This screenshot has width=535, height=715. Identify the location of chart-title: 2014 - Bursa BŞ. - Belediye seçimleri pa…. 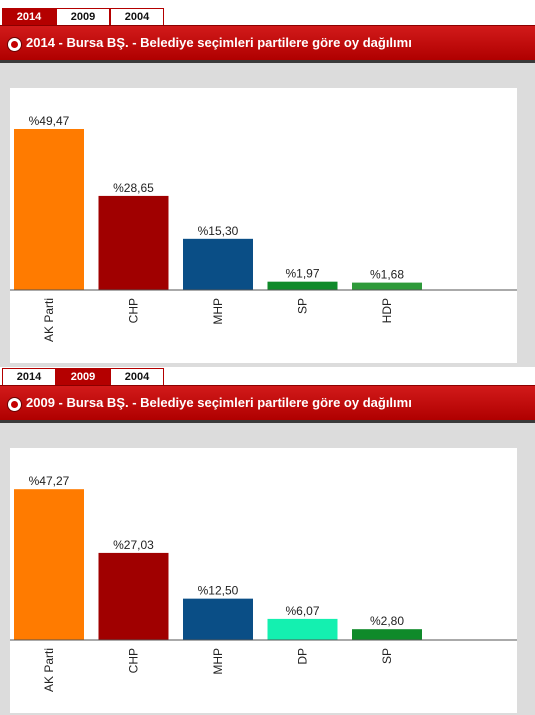
(219, 42).